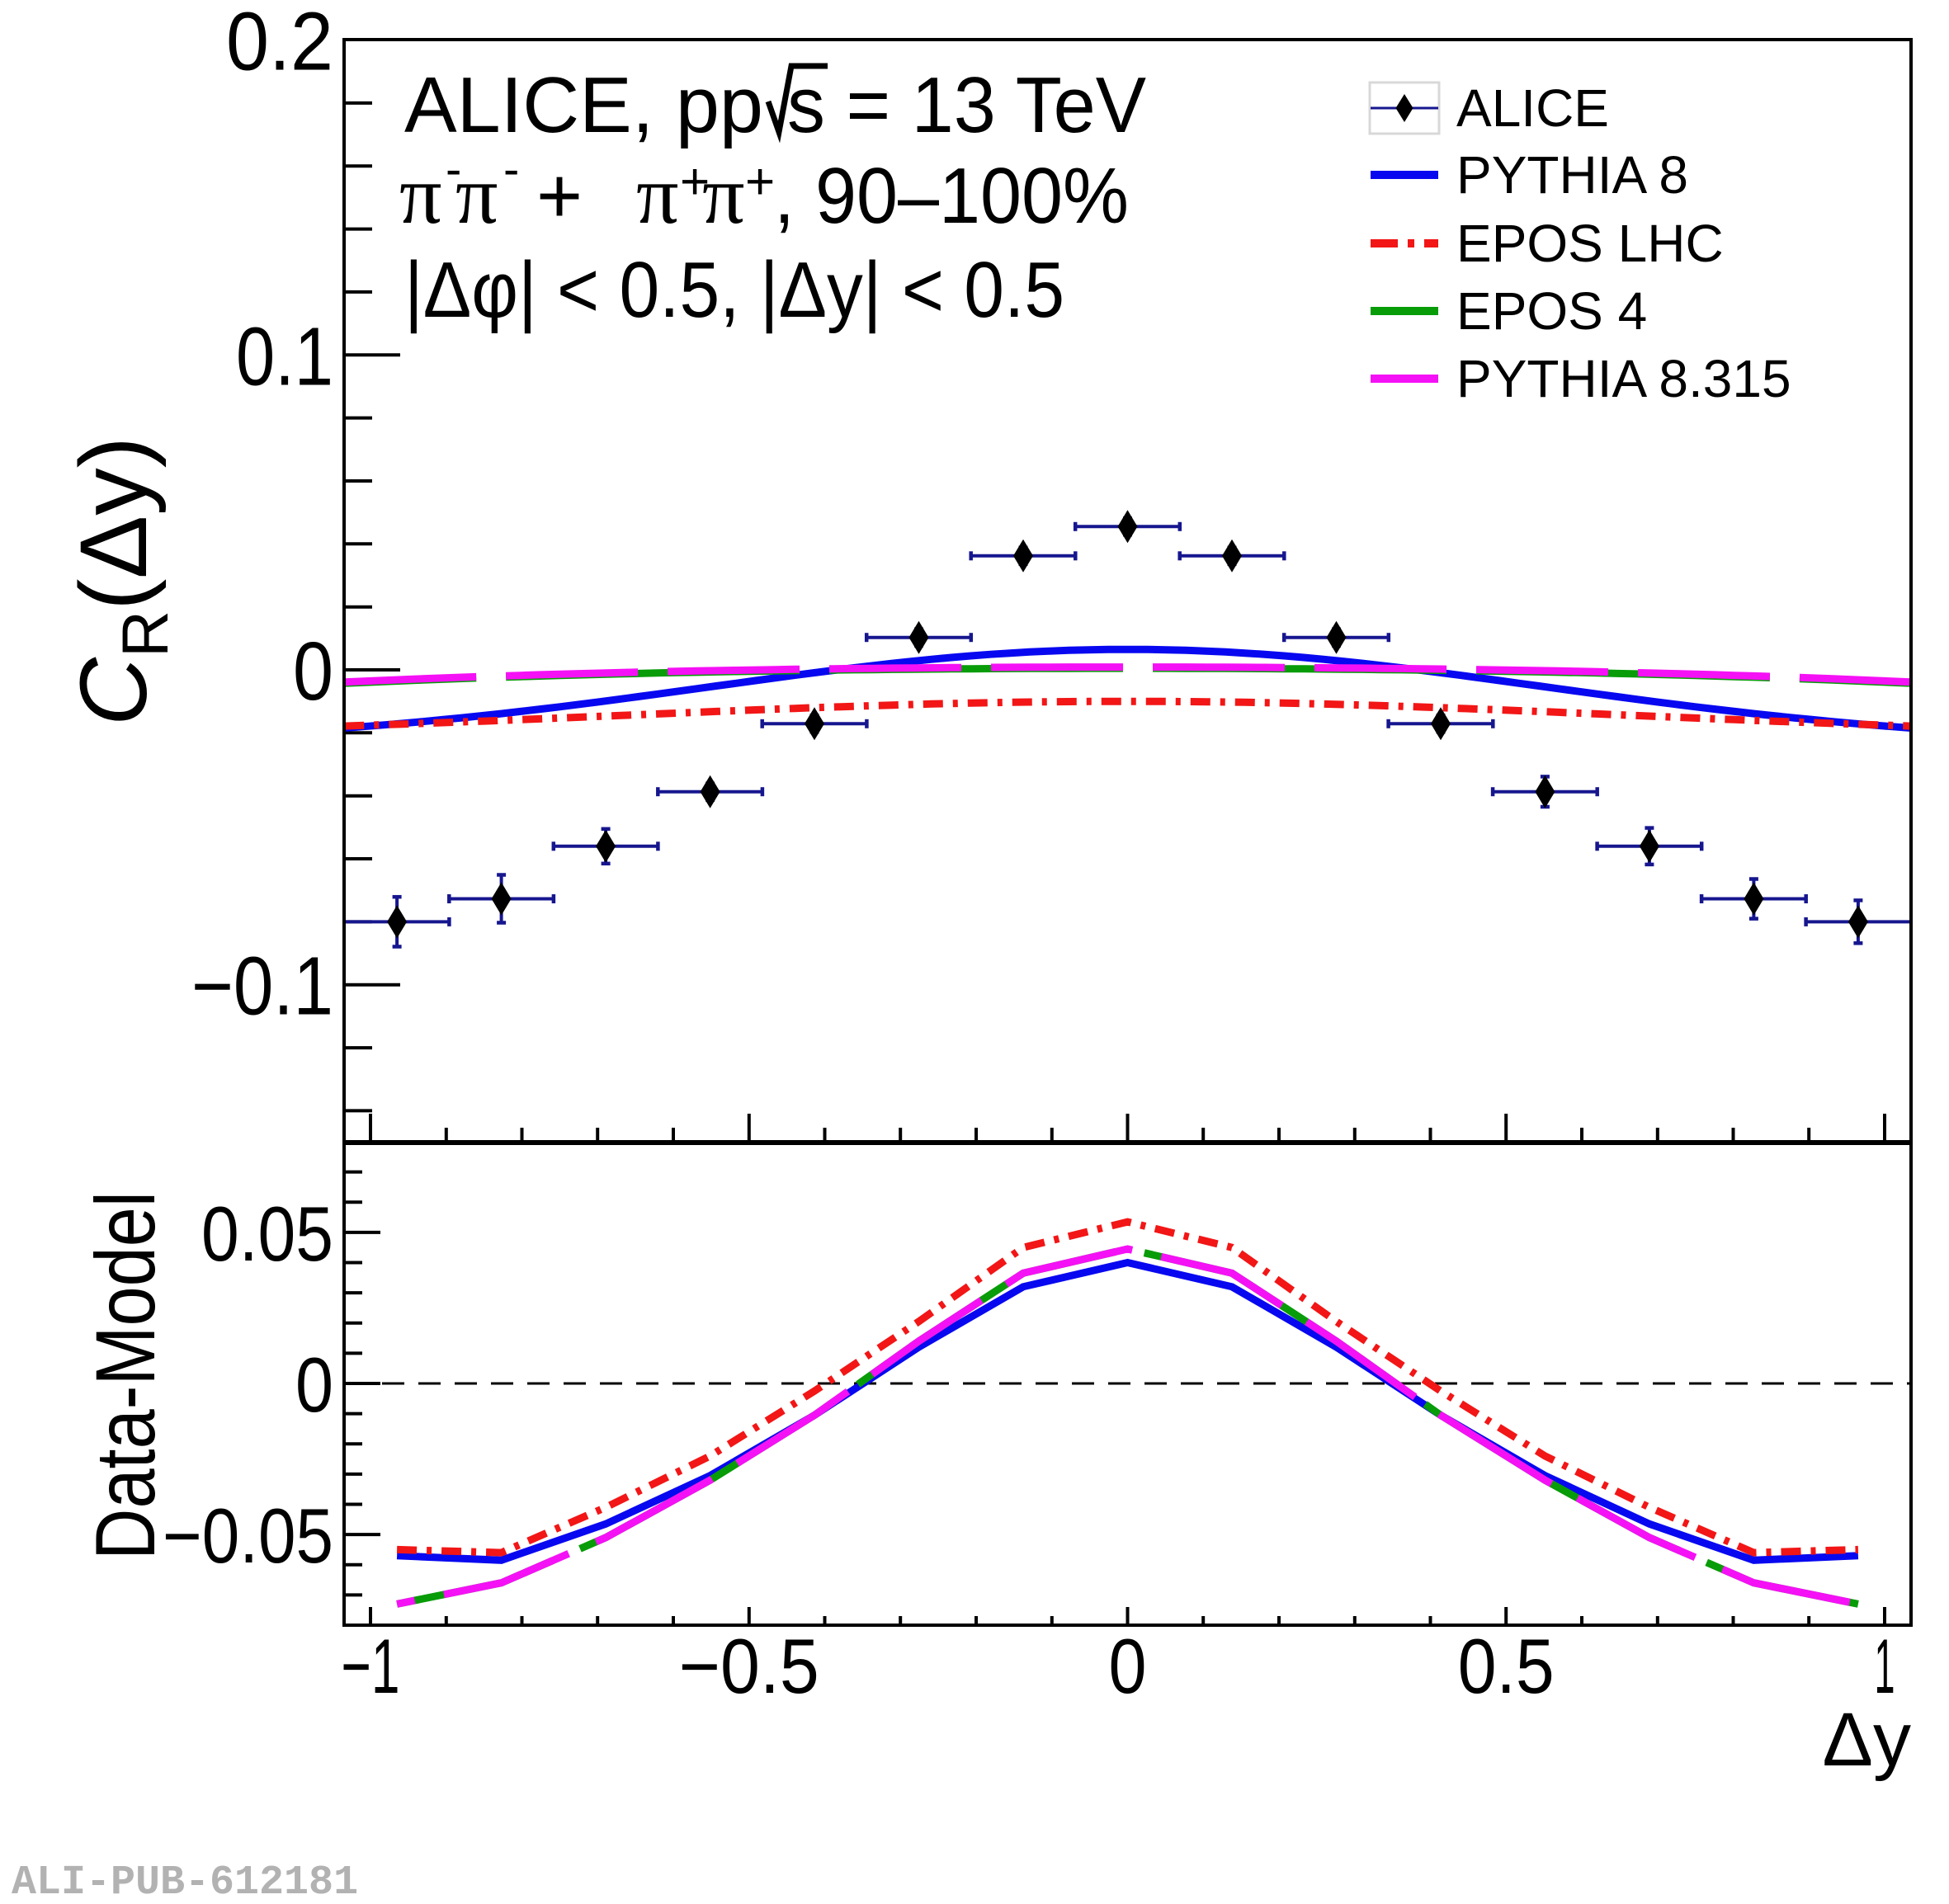  I want to click on svg-text: −0.1, so click(262, 986).